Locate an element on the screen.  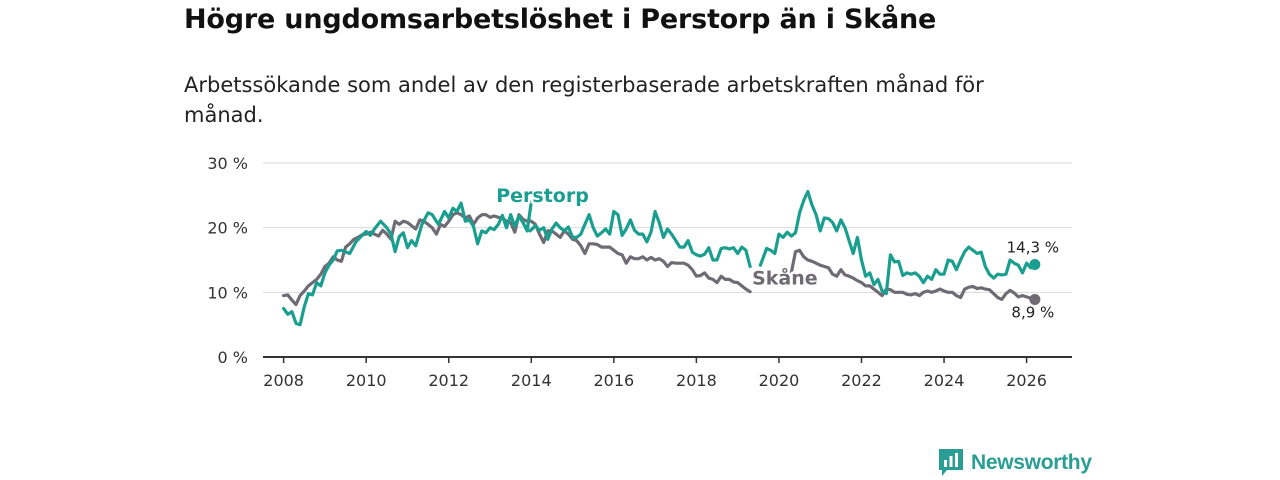
x-tick-label: 2008 is located at coordinates (283, 380).